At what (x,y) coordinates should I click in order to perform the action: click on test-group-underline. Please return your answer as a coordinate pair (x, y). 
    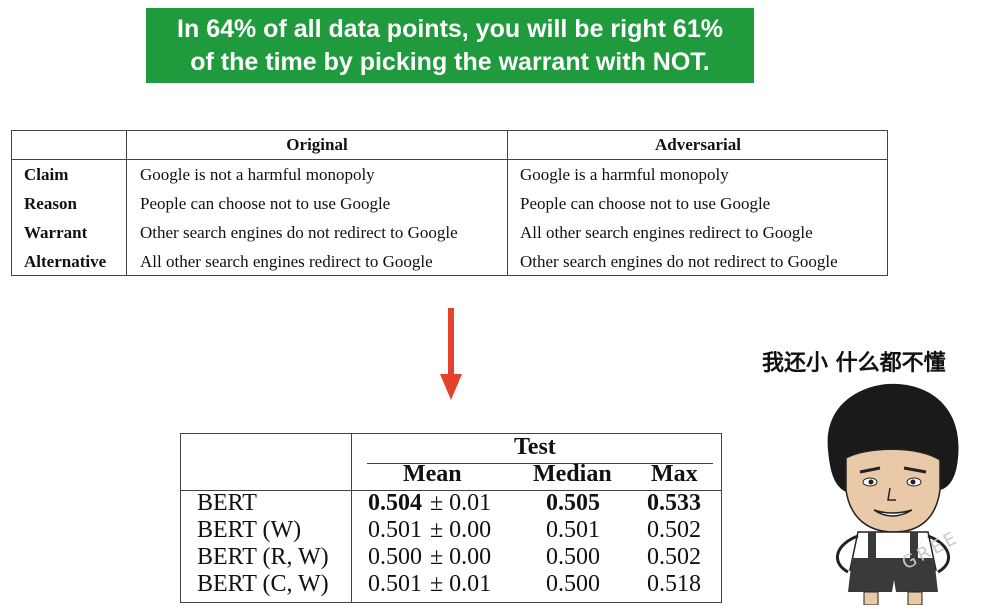
    Looking at the image, I should click on (540, 463).